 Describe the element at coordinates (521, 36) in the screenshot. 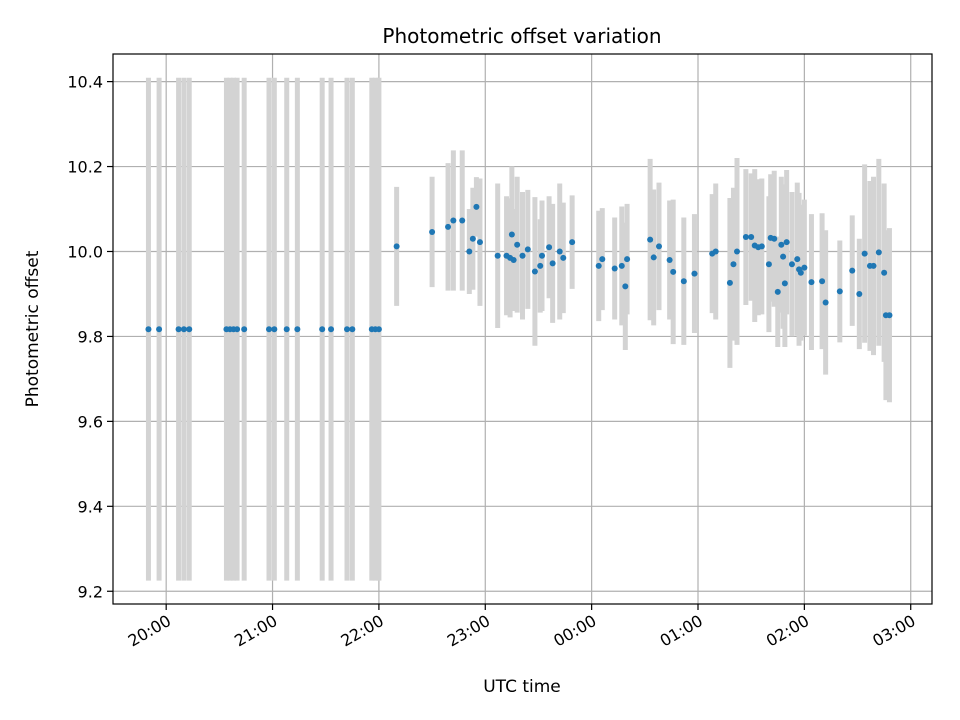

I see `chart-title: Photometric offset variation` at that location.